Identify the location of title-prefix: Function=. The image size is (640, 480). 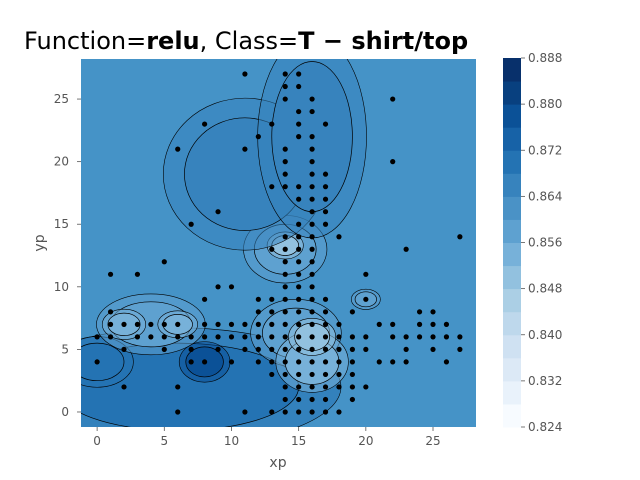
(85, 41).